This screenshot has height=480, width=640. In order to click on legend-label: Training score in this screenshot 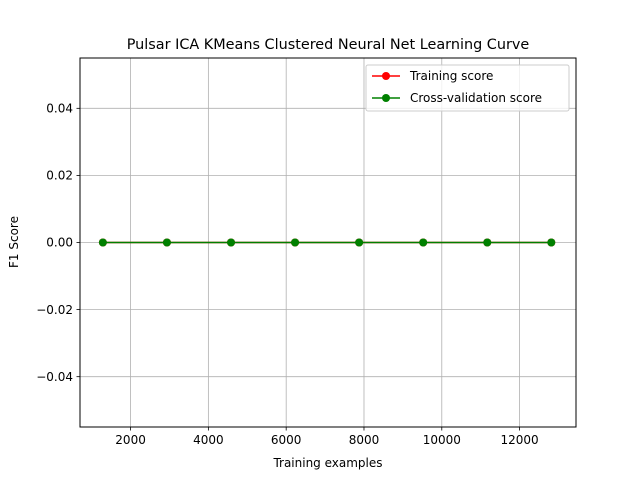, I will do `click(451, 76)`.